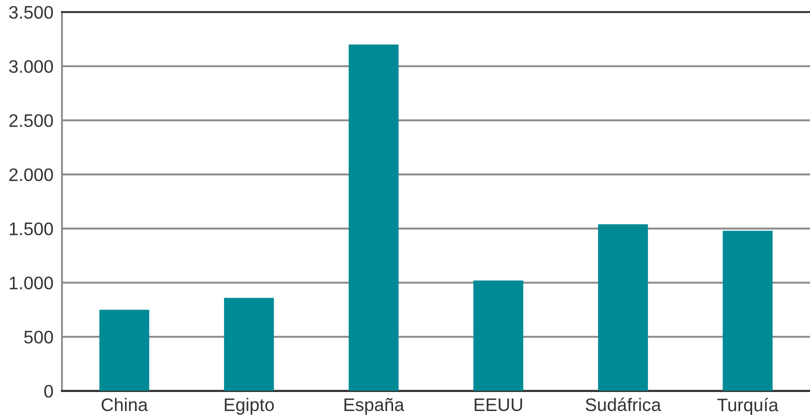 This screenshot has height=415, width=810. What do you see at coordinates (31, 283) in the screenshot?
I see `y-tick-label: 1.000` at bounding box center [31, 283].